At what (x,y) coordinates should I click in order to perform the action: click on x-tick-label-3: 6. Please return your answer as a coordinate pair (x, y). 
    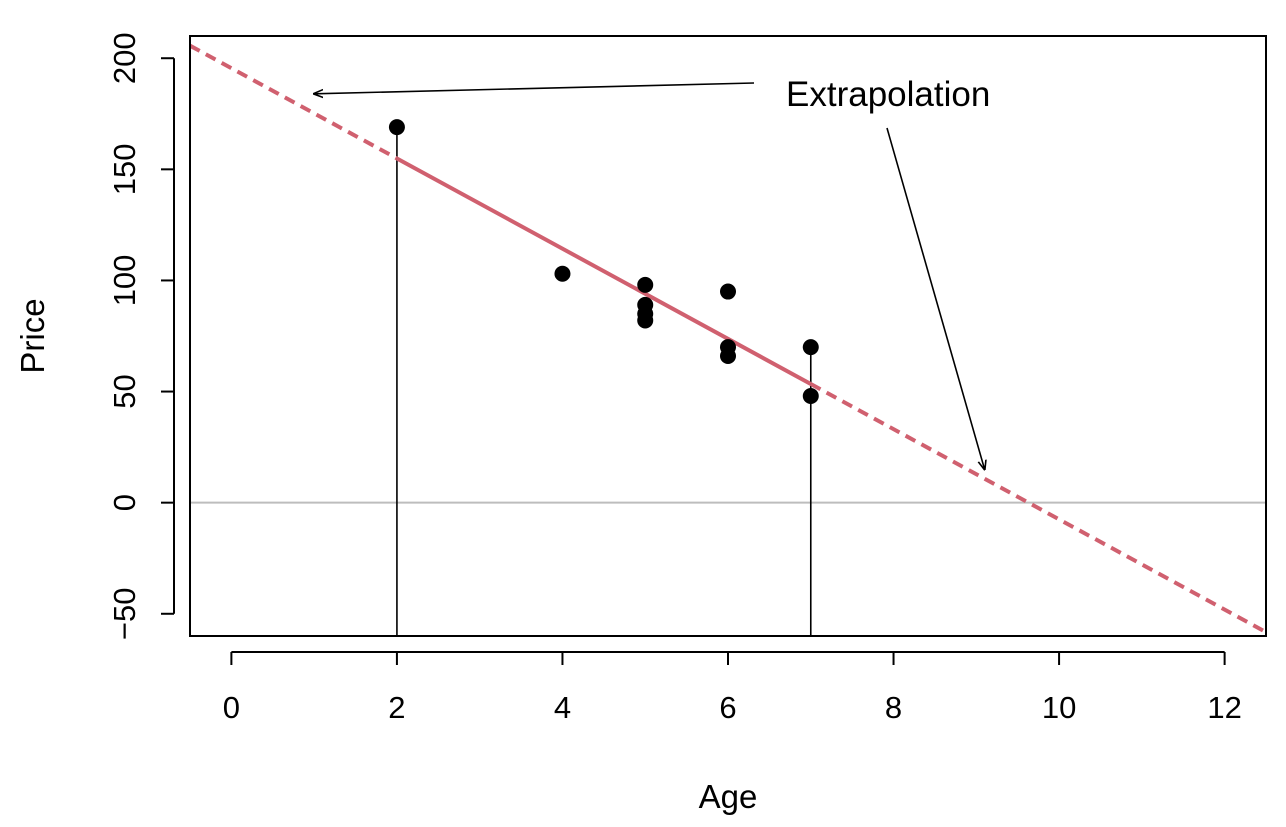
    Looking at the image, I should click on (727, 707).